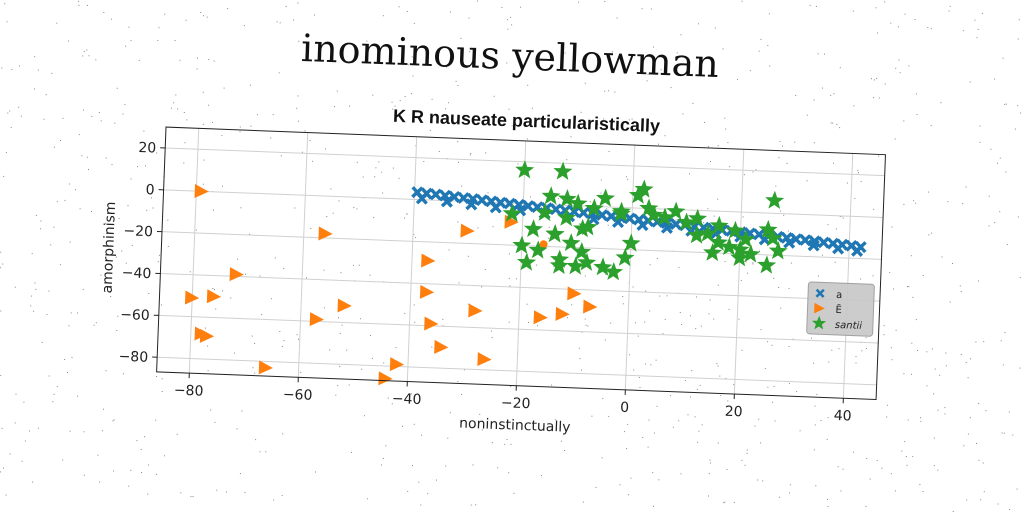  What do you see at coordinates (574, 293) in the screenshot?
I see `series-e-point` at bounding box center [574, 293].